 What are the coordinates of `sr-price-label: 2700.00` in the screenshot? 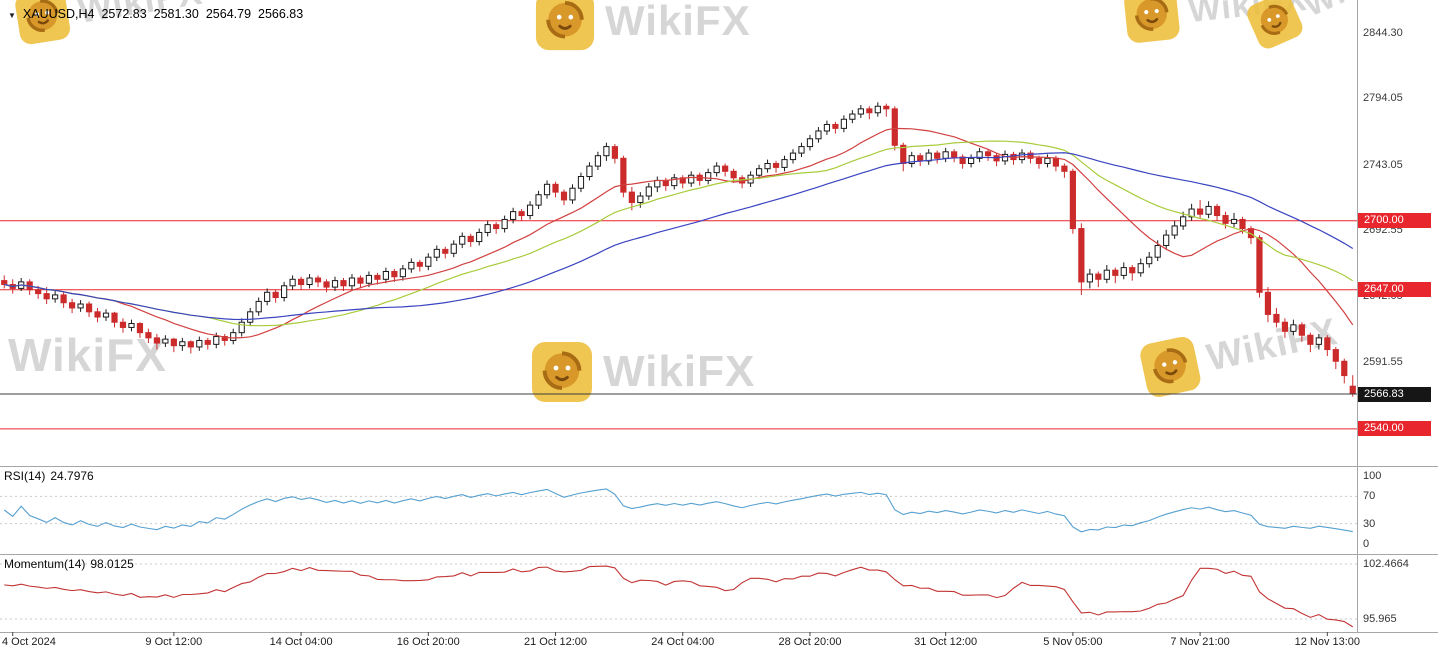 It's located at (1394, 221).